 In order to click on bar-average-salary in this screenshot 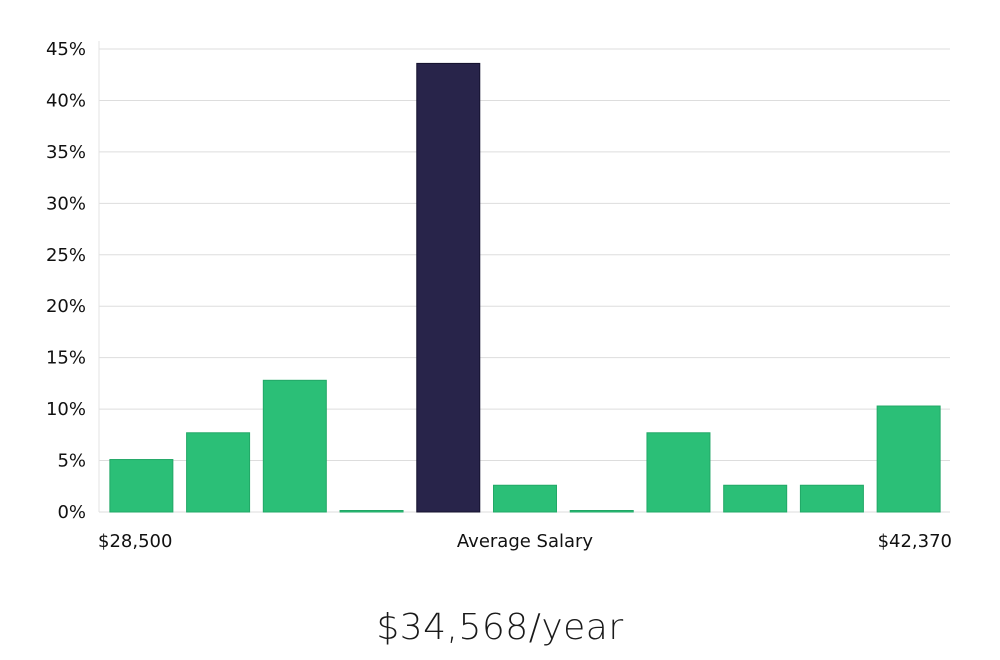, I will do `click(448, 287)`.